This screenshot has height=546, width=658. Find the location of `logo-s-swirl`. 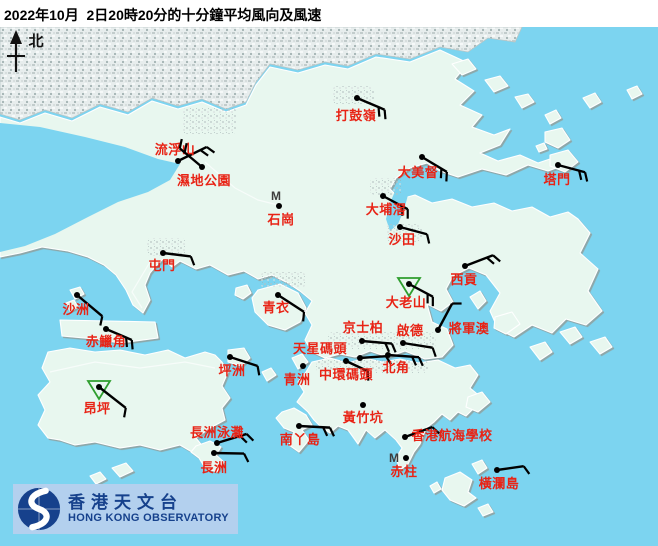

logo-s-swirl is located at coordinates (39, 509).